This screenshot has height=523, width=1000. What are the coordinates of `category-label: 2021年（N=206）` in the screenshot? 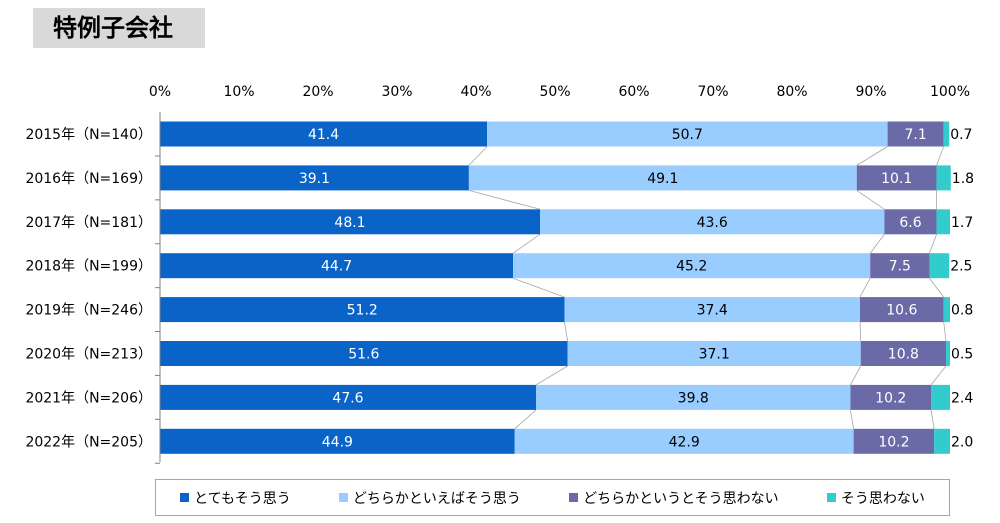 It's located at (88, 398).